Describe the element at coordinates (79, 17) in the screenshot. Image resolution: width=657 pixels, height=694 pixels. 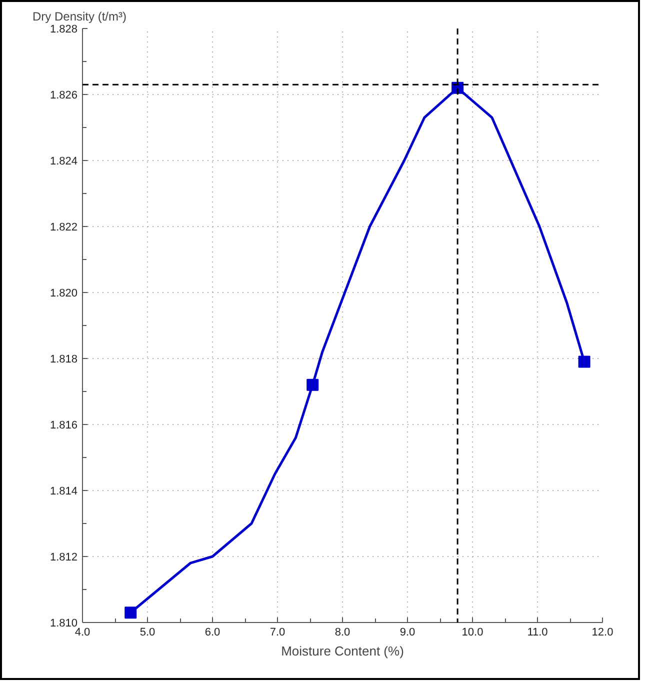
I see `y-axis-title: Dry Density (t/m³)` at that location.